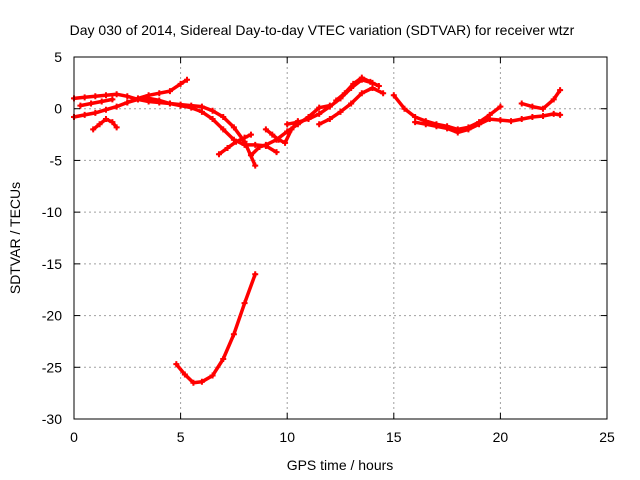 Image resolution: width=640 pixels, height=480 pixels. What do you see at coordinates (58, 57) in the screenshot?
I see `y-tick-label: 5` at bounding box center [58, 57].